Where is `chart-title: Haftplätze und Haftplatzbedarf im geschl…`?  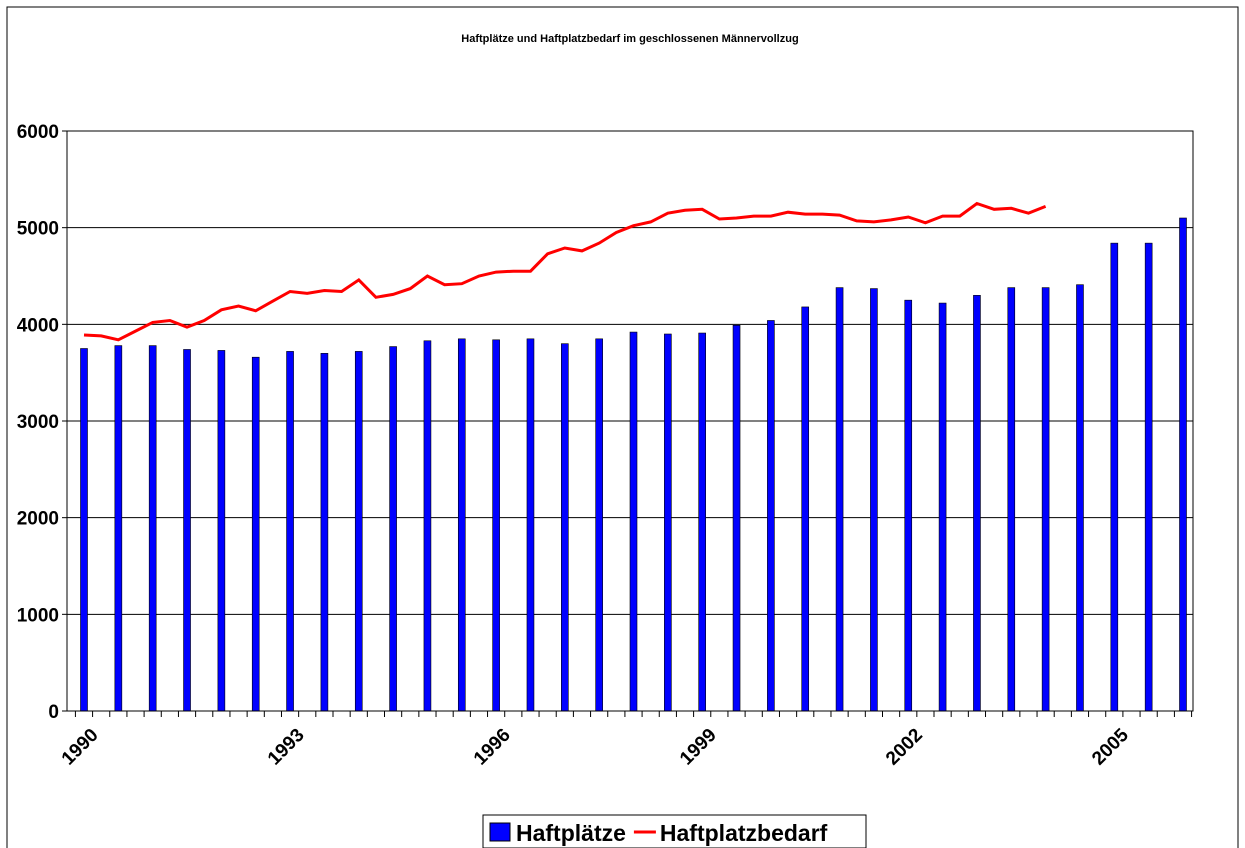
chart-title: Haftplätze und Haftplatzbedarf im geschl… is located at coordinates (629, 39).